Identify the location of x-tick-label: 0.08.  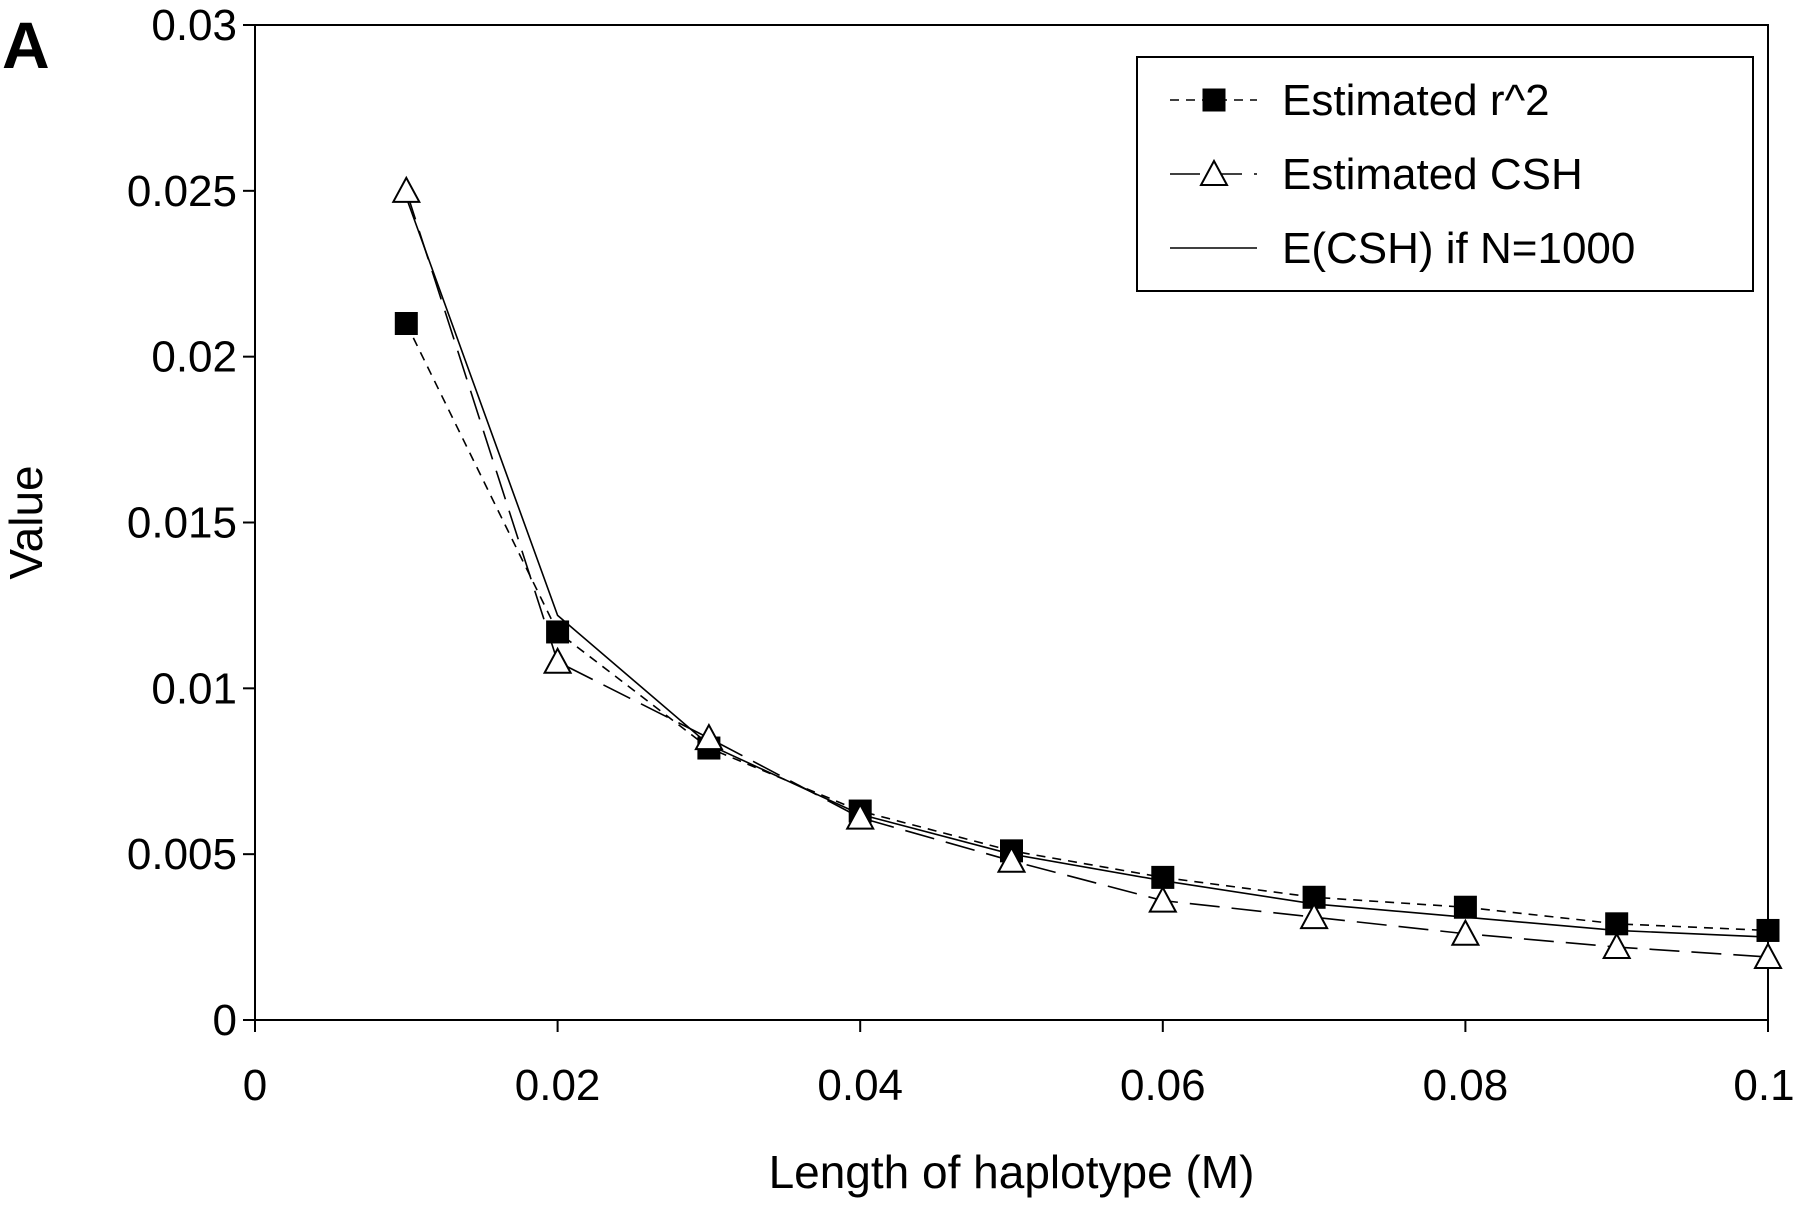
(1466, 1085).